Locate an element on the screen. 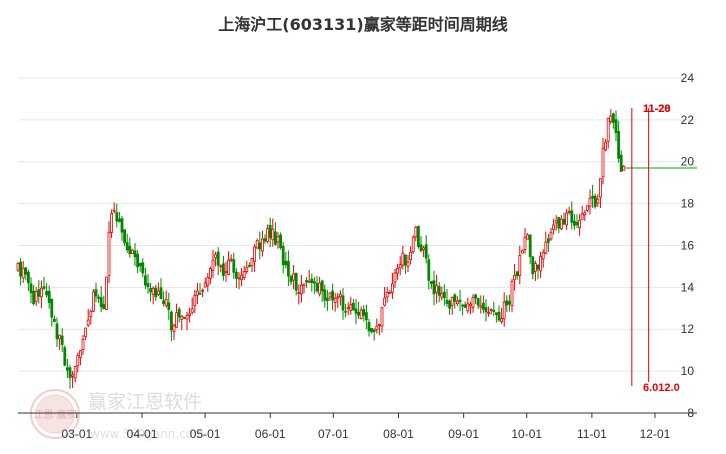 The height and width of the screenshot is (454, 726). cycle-line-label: 11-20 is located at coordinates (657, 109).